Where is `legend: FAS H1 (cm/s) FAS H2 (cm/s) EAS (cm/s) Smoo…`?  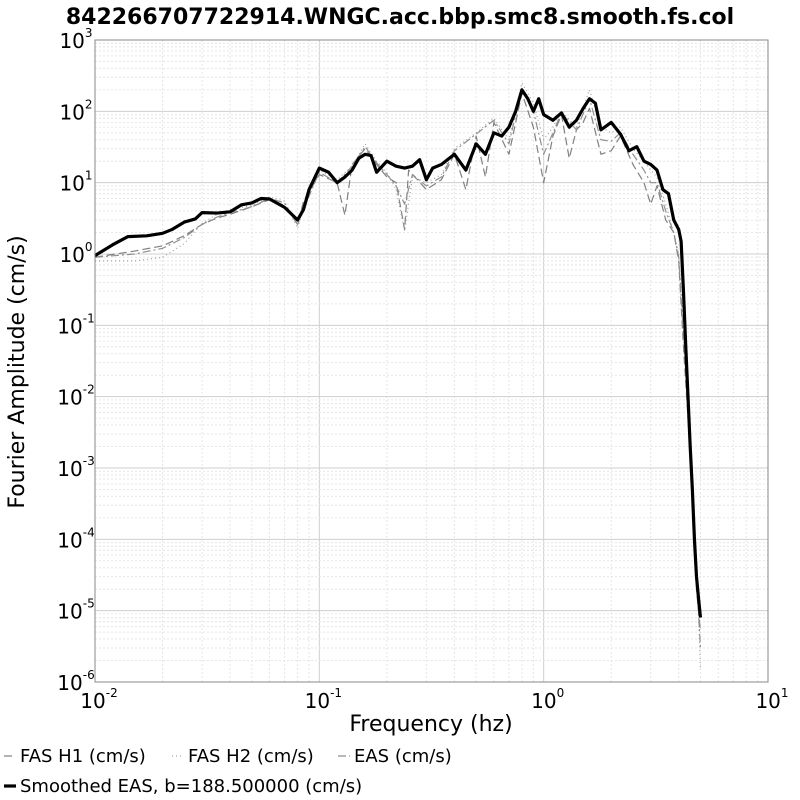
legend: FAS H1 (cm/s) FAS H2 (cm/s) EAS (cm/s) Smoo… is located at coordinates (228, 771).